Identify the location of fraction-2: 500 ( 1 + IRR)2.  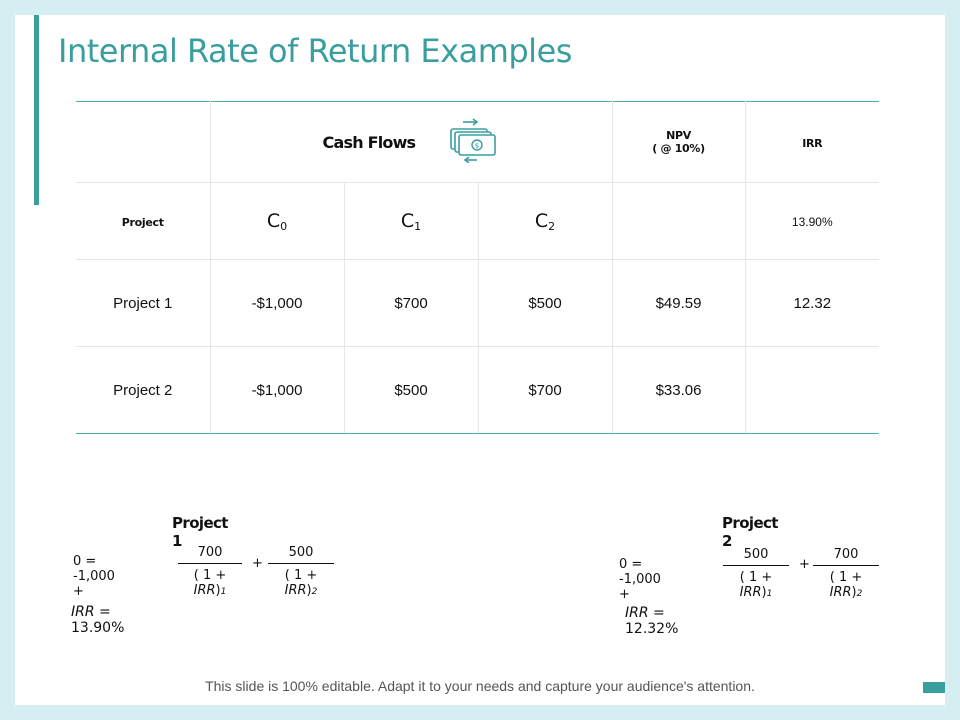
(301, 571).